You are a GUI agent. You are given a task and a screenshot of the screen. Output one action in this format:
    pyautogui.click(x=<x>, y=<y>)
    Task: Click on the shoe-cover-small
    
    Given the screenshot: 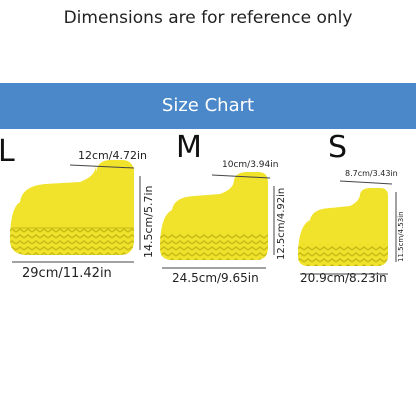 What is the action you would take?
    pyautogui.click(x=347, y=227)
    